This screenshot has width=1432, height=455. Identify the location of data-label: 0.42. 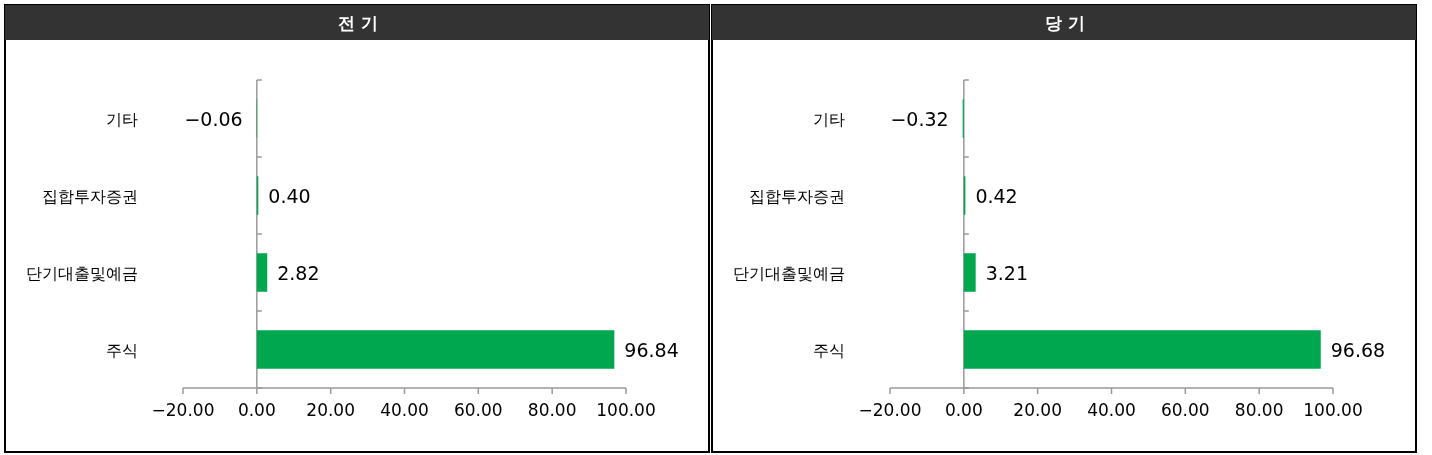
(996, 195).